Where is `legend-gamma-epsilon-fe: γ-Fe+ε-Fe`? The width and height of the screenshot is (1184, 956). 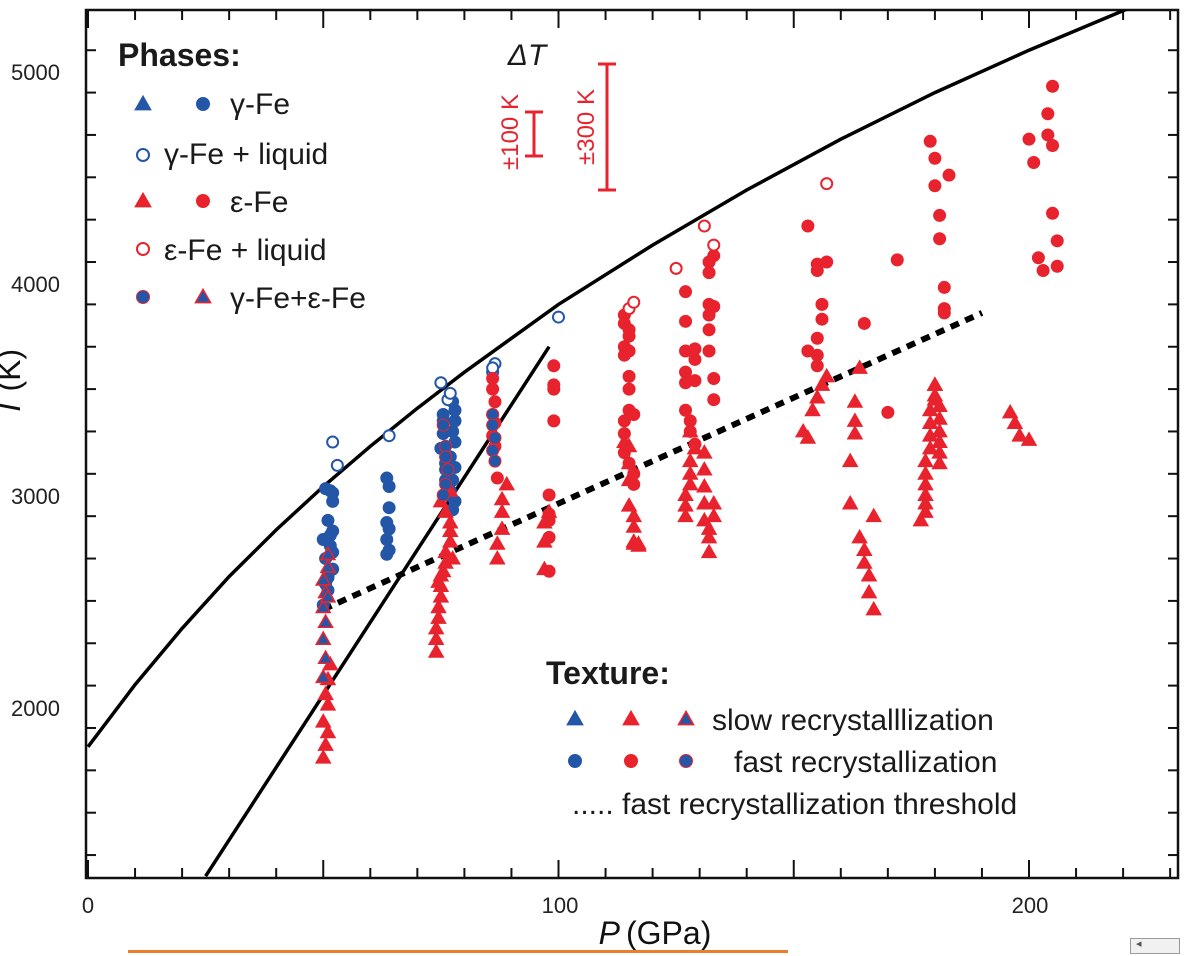
legend-gamma-epsilon-fe: γ-Fe+ε-Fe is located at coordinates (298, 298).